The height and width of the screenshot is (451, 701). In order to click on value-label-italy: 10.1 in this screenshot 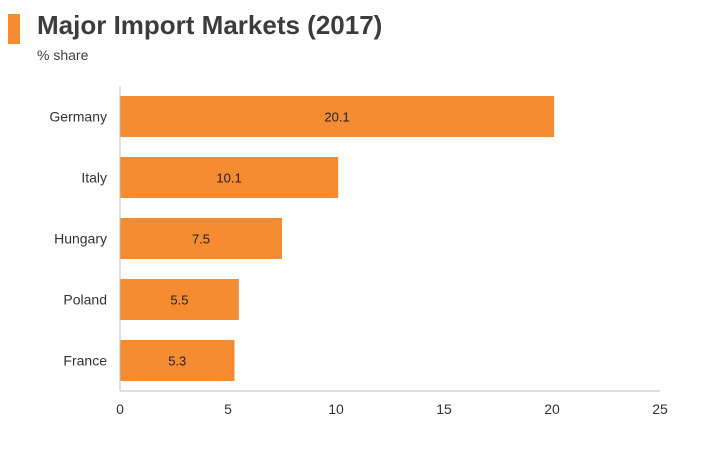, I will do `click(228, 178)`.